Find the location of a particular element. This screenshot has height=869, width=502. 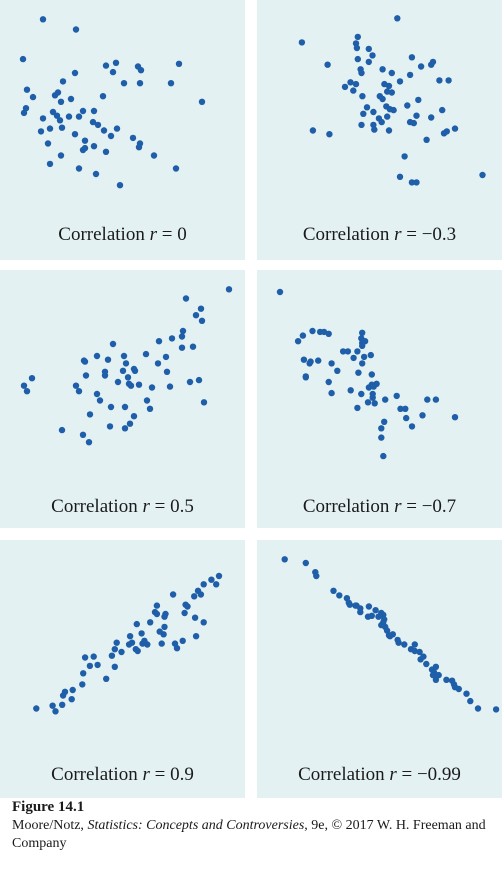

scatter-panel-1: Correlation r = 0 is located at coordinates (122, 130).